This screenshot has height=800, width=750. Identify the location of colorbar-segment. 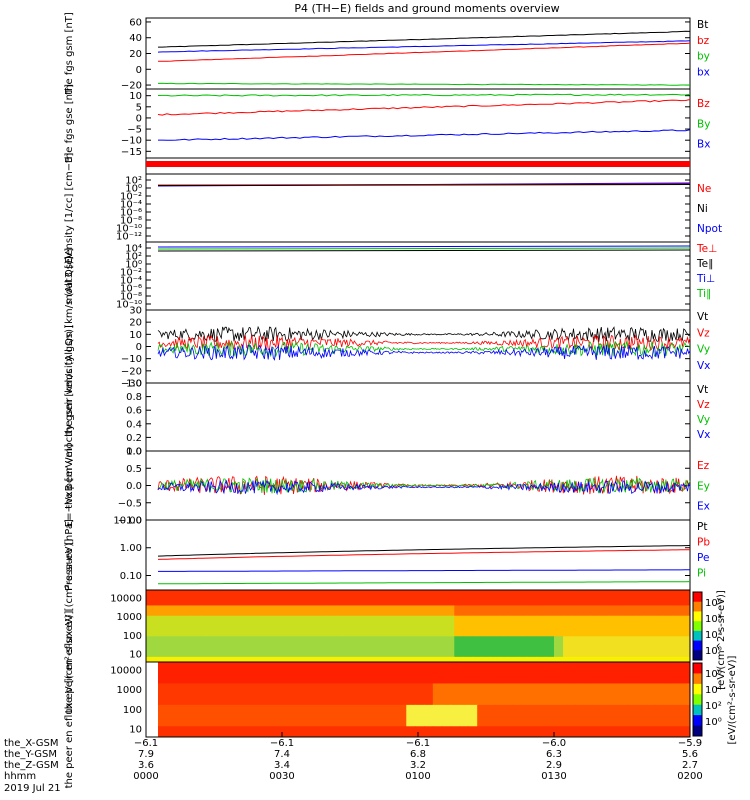
(697, 636).